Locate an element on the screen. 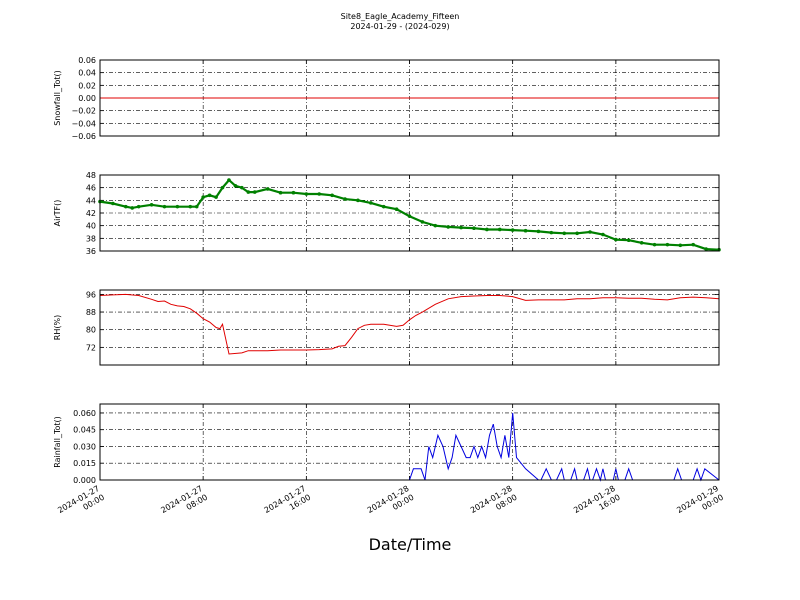 This screenshot has width=800, height=600. y-tick-label: −0.02 is located at coordinates (83, 111).